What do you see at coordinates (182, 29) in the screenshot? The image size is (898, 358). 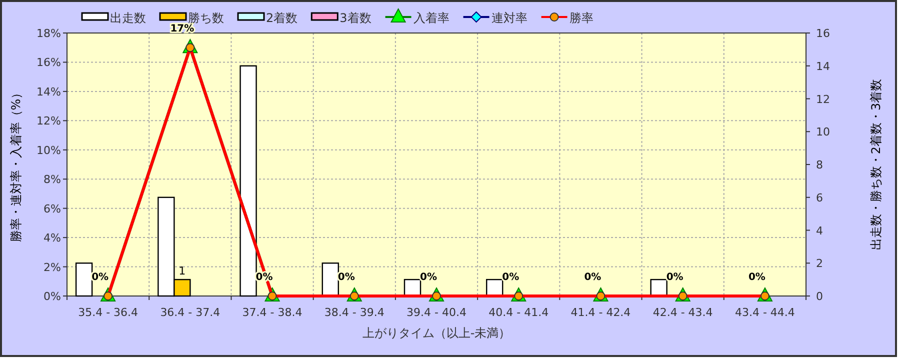 I see `data-label: 17%` at bounding box center [182, 29].